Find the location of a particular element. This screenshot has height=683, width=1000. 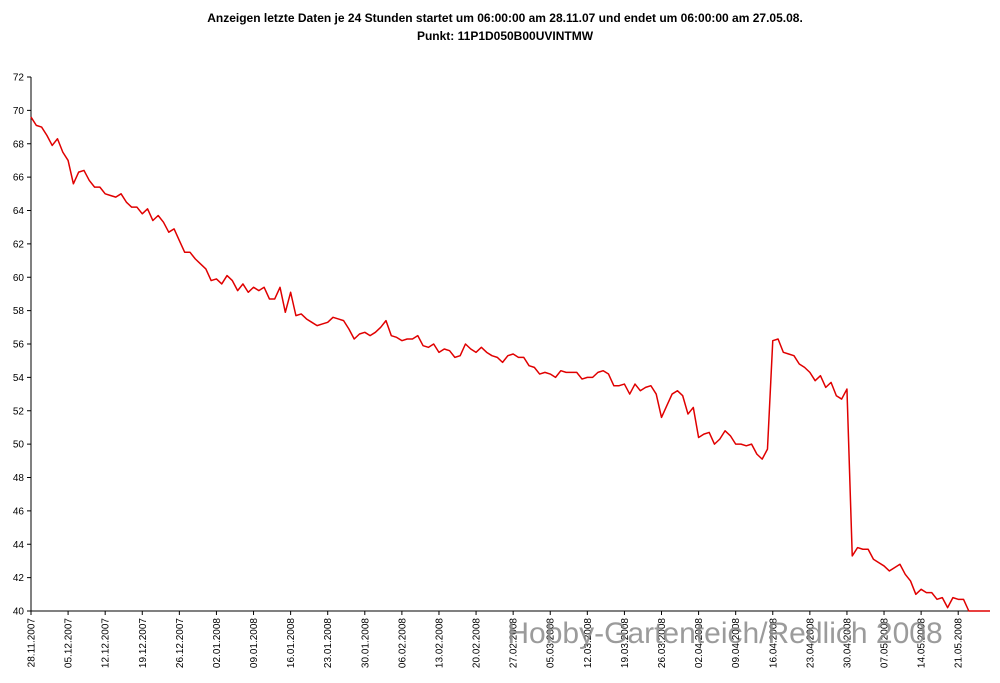

y-tick-label: 68 is located at coordinates (19, 144).